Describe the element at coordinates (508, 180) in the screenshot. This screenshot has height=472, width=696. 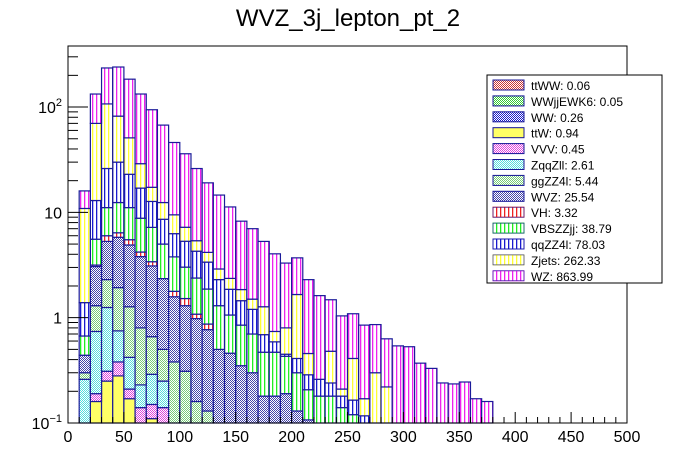
I see `legend-swatch-ggZZ4l` at that location.